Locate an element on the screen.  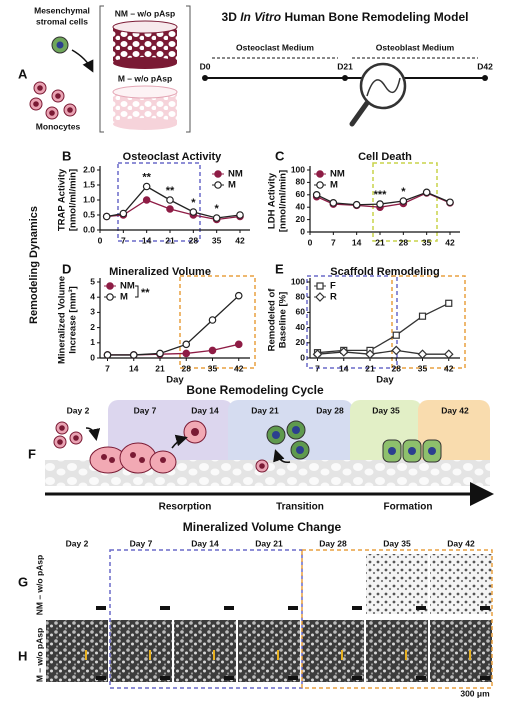
cycle-day: Day 7 is located at coordinates (145, 410).